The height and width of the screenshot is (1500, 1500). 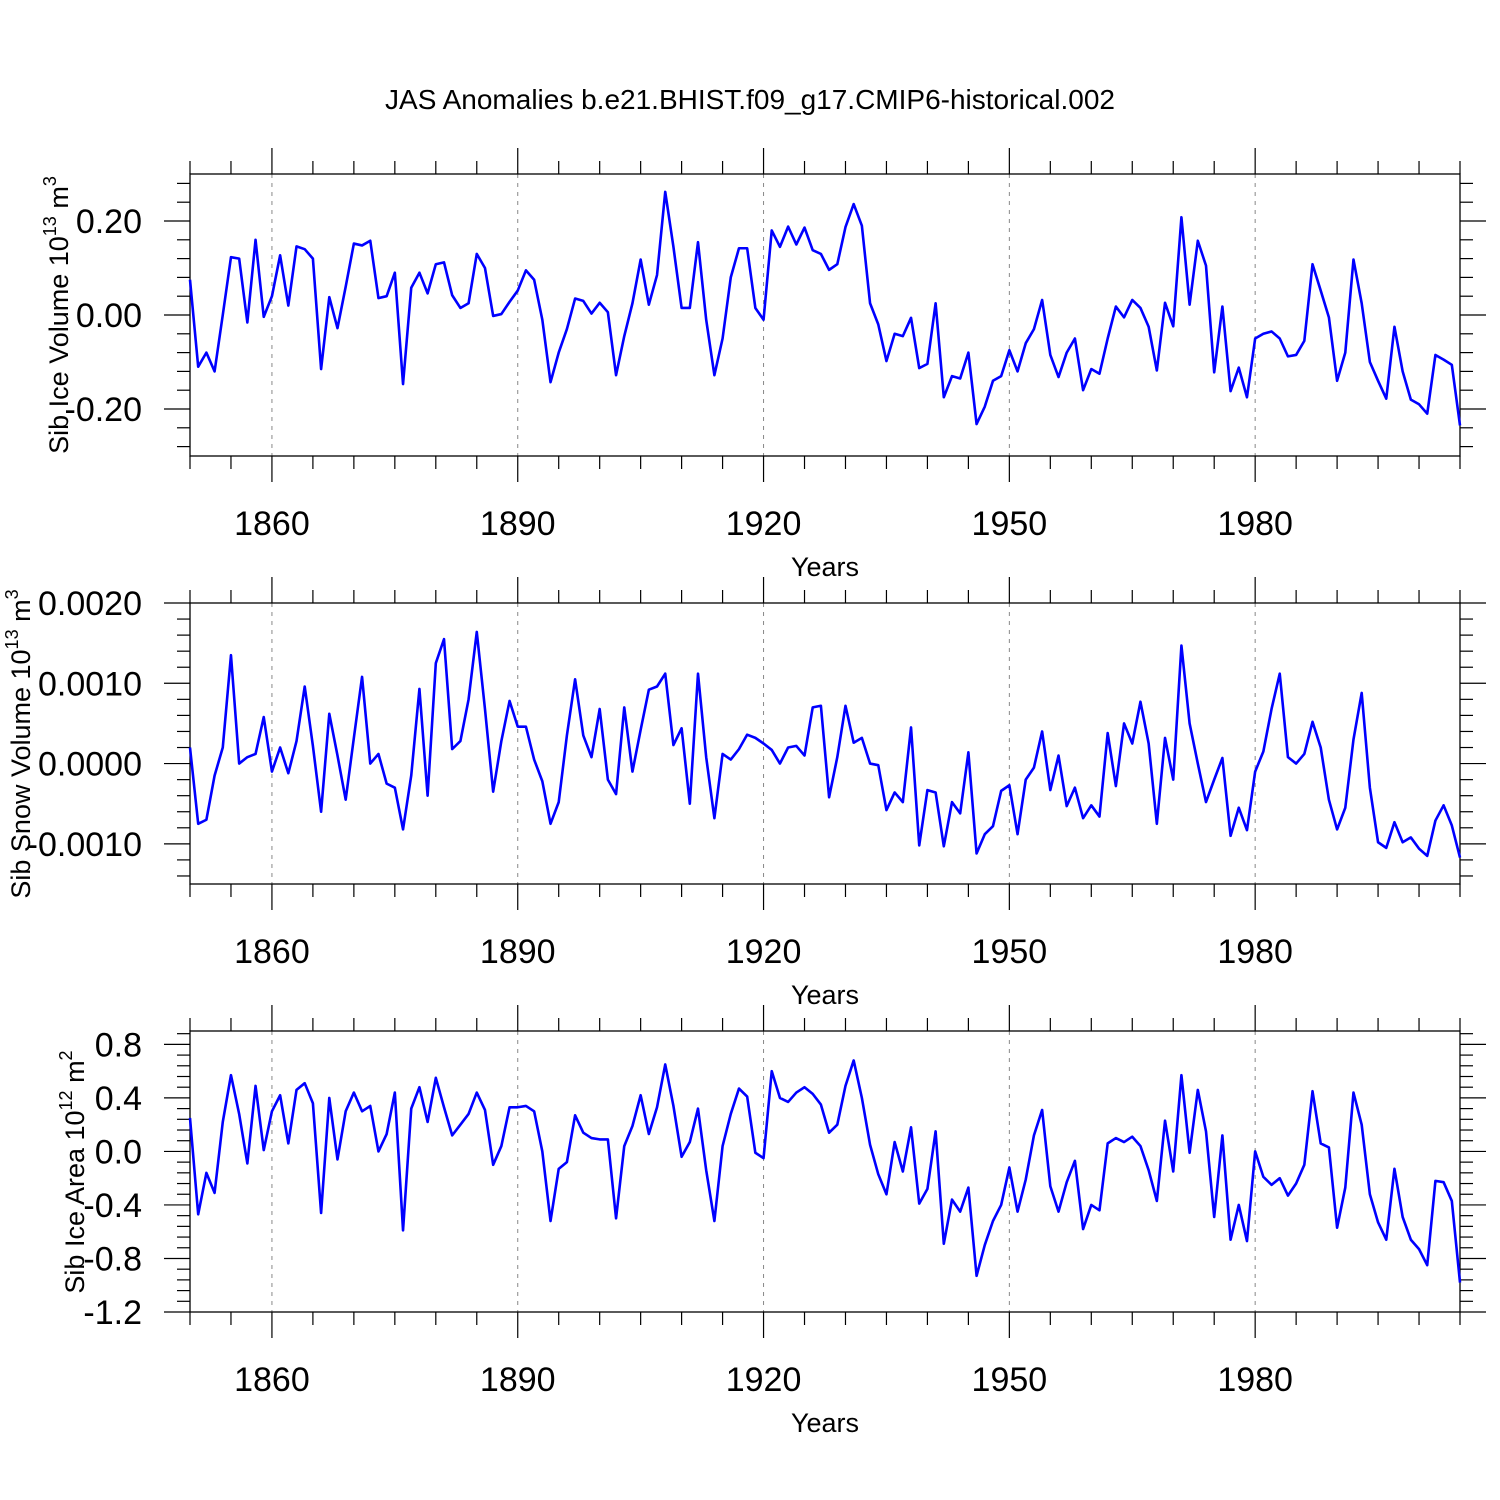 I want to click on y-tick-label: 0.0010, so click(x=90, y=684).